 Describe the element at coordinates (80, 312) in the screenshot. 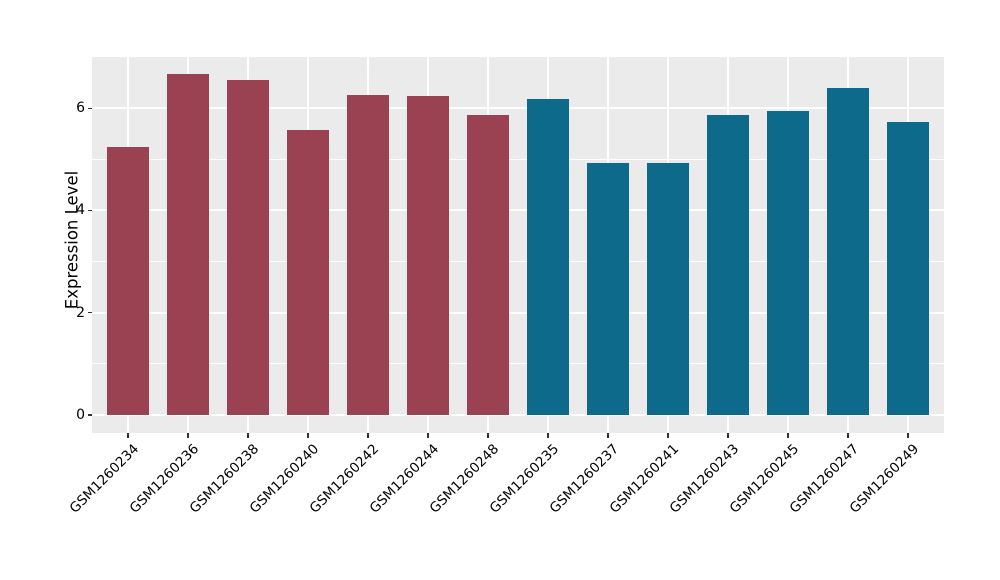

I see `y-tick-label: 2` at that location.